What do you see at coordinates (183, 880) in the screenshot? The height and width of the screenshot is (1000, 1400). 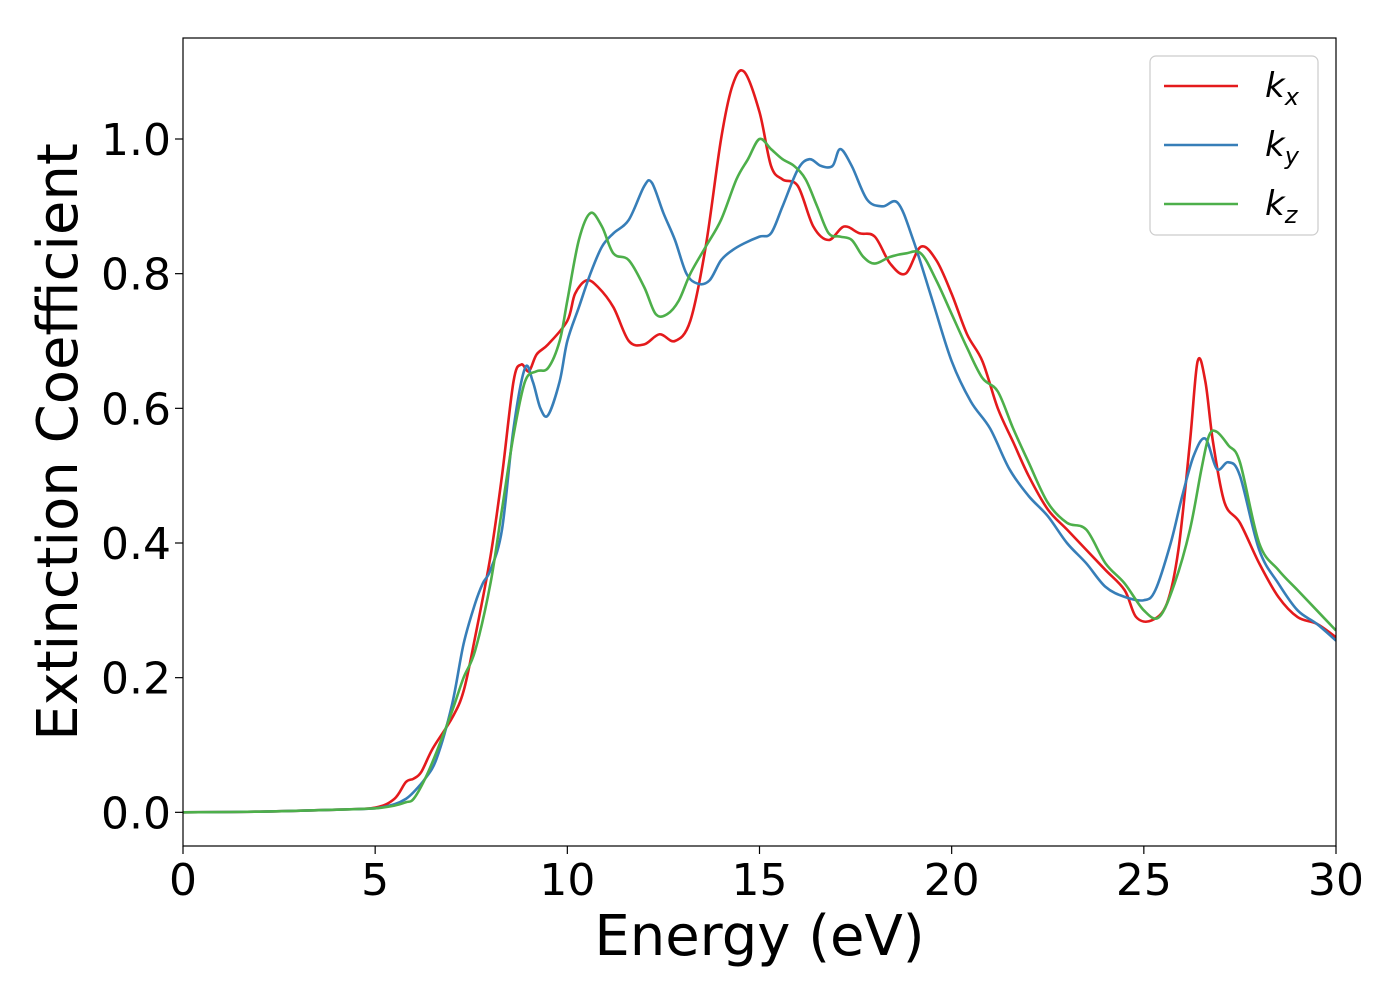 I see `x-tick-label: 0` at bounding box center [183, 880].